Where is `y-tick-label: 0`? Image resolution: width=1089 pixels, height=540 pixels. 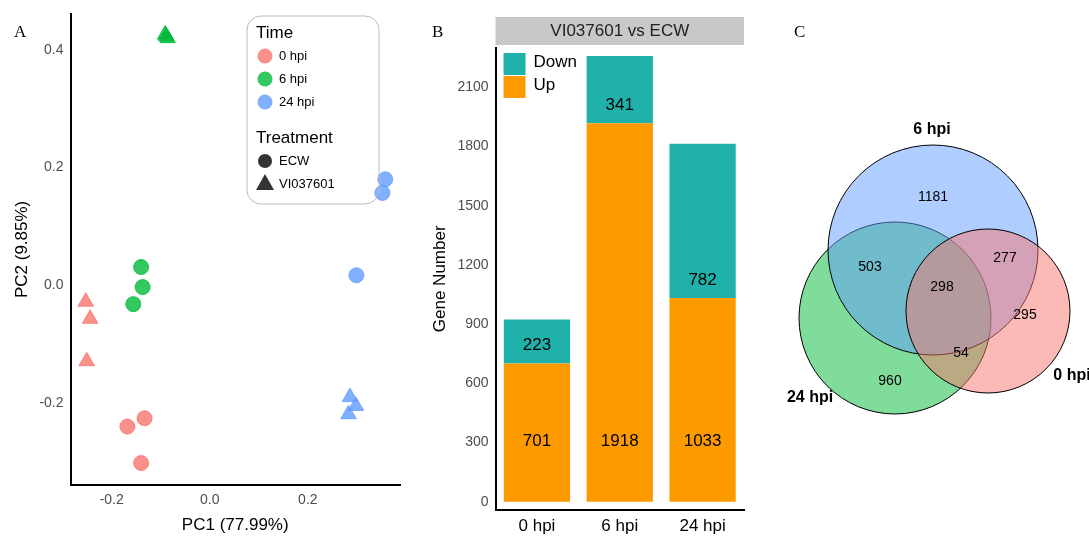 y-tick-label: 0 is located at coordinates (484, 500).